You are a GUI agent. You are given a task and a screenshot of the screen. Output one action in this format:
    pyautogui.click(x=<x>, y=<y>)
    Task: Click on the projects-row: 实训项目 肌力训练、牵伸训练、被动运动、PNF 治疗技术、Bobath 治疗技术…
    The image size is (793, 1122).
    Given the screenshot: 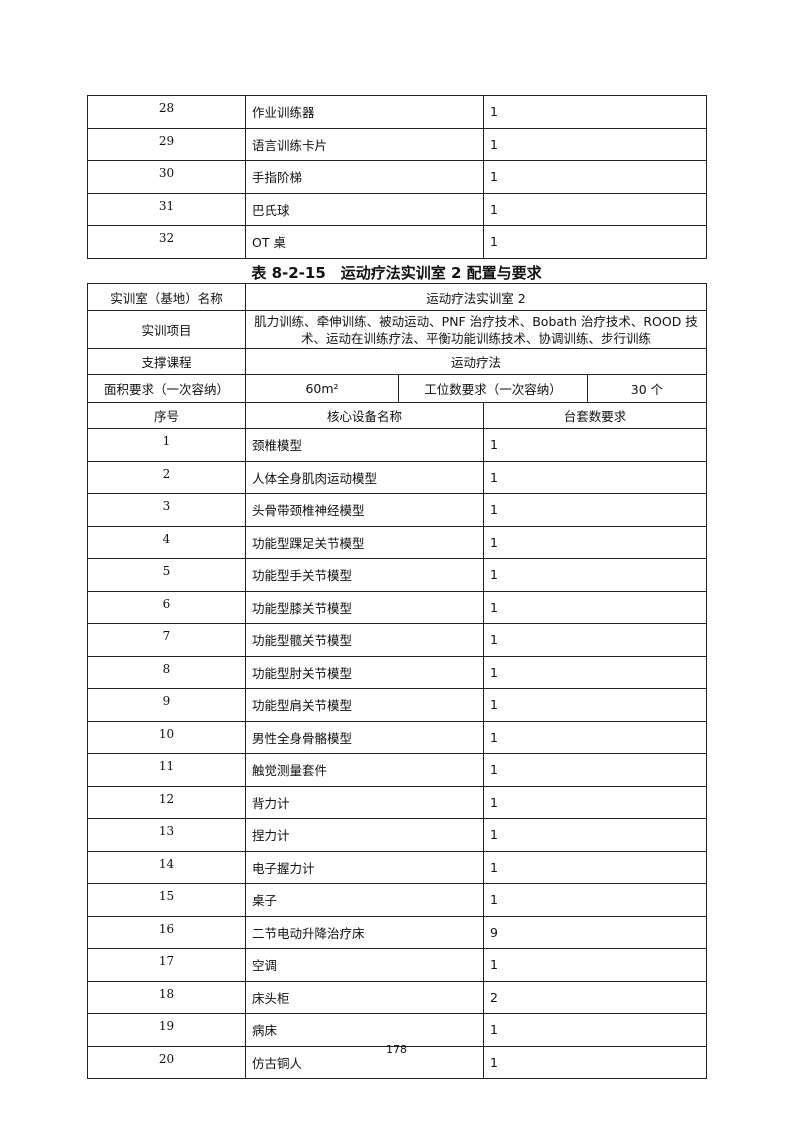 What is the action you would take?
    pyautogui.click(x=397, y=329)
    